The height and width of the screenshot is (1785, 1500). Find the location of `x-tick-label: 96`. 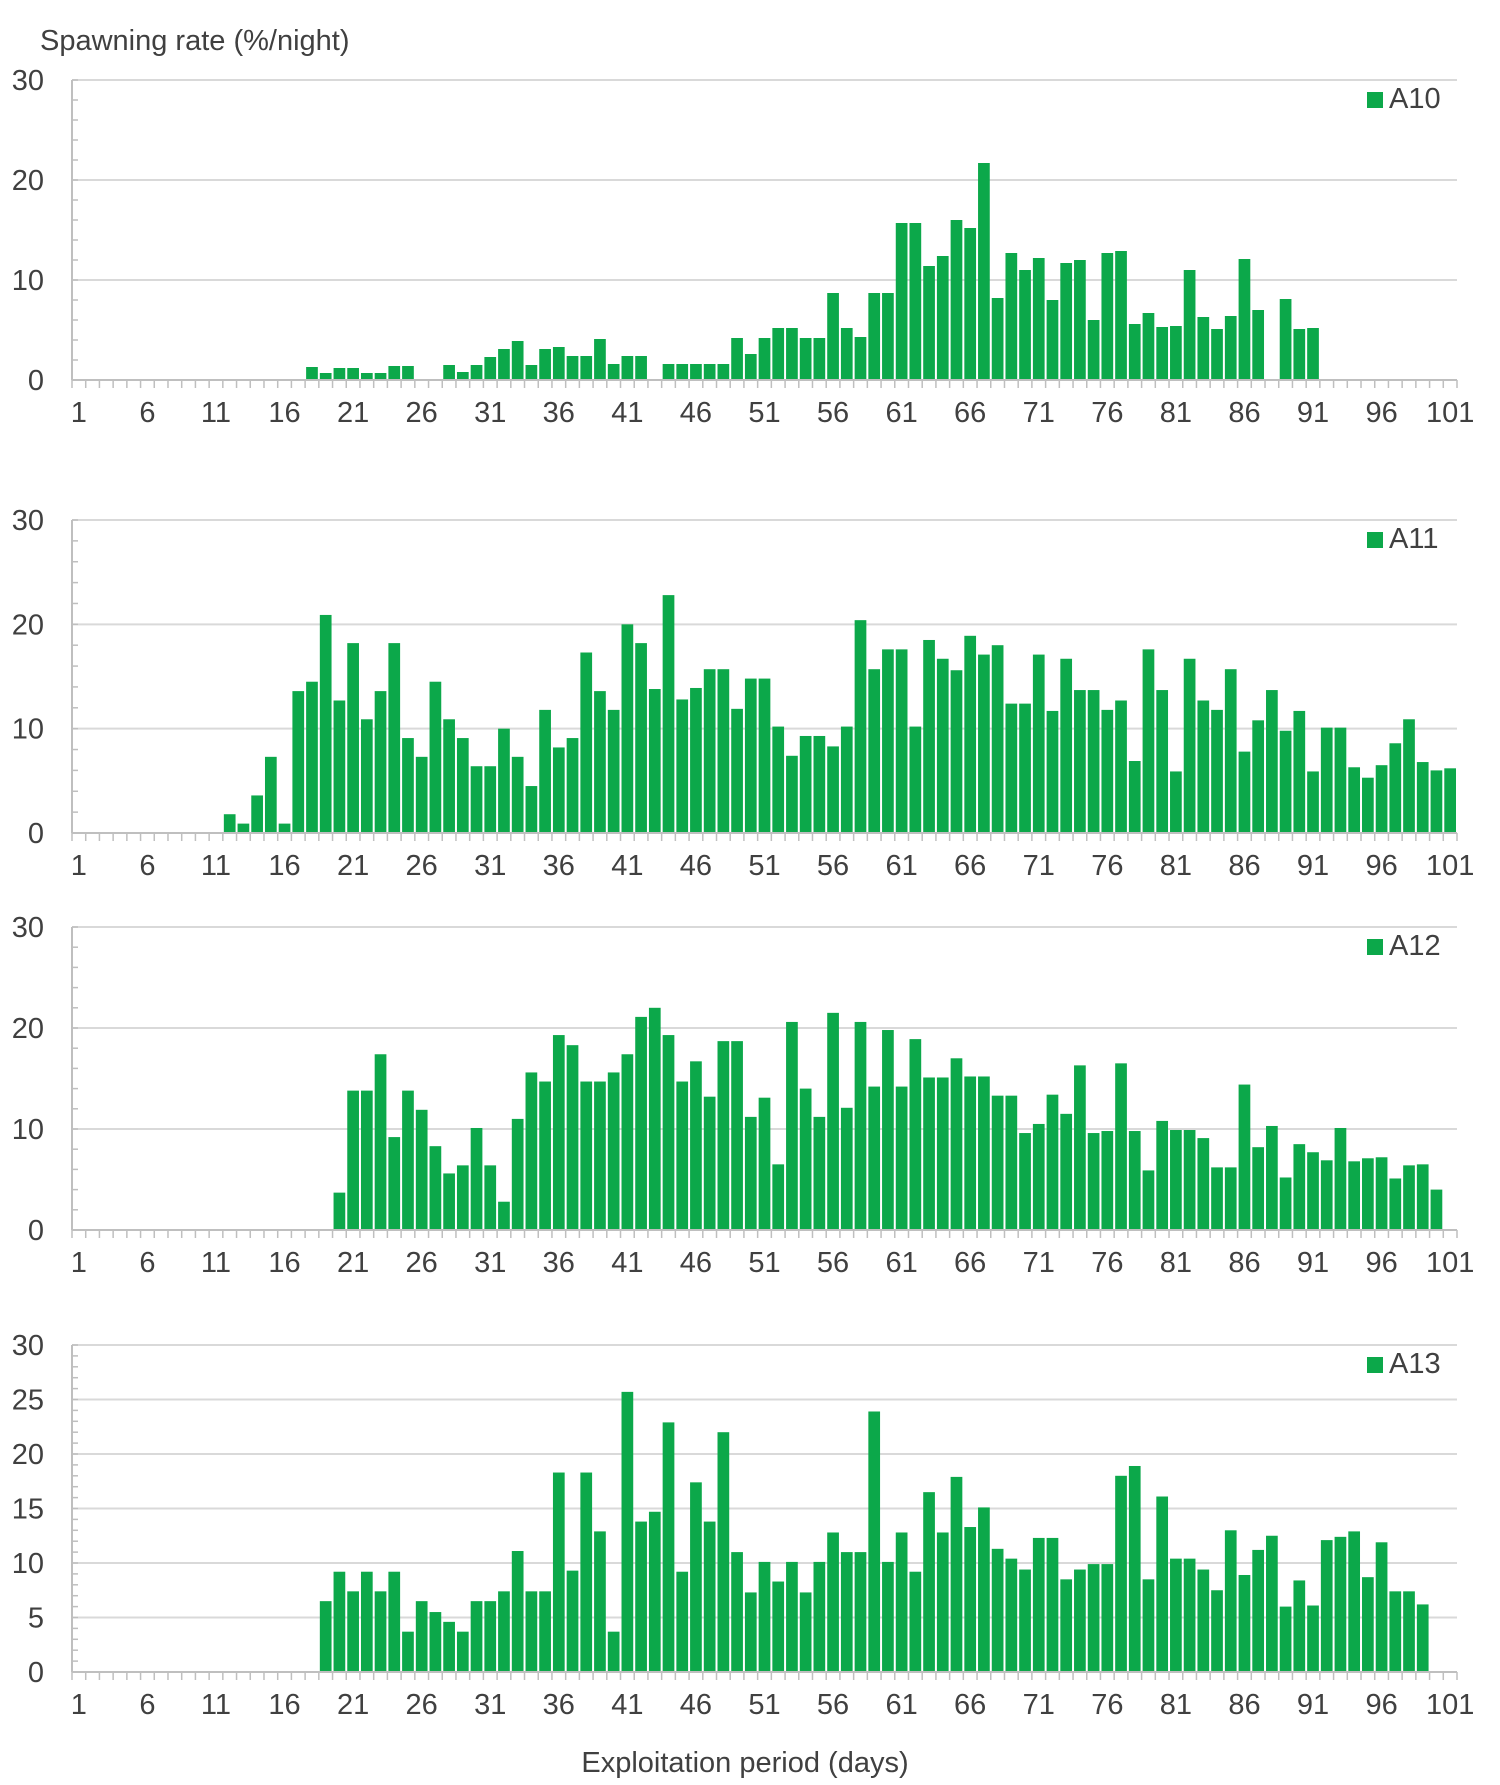

x-tick-label: 96 is located at coordinates (1381, 1705).